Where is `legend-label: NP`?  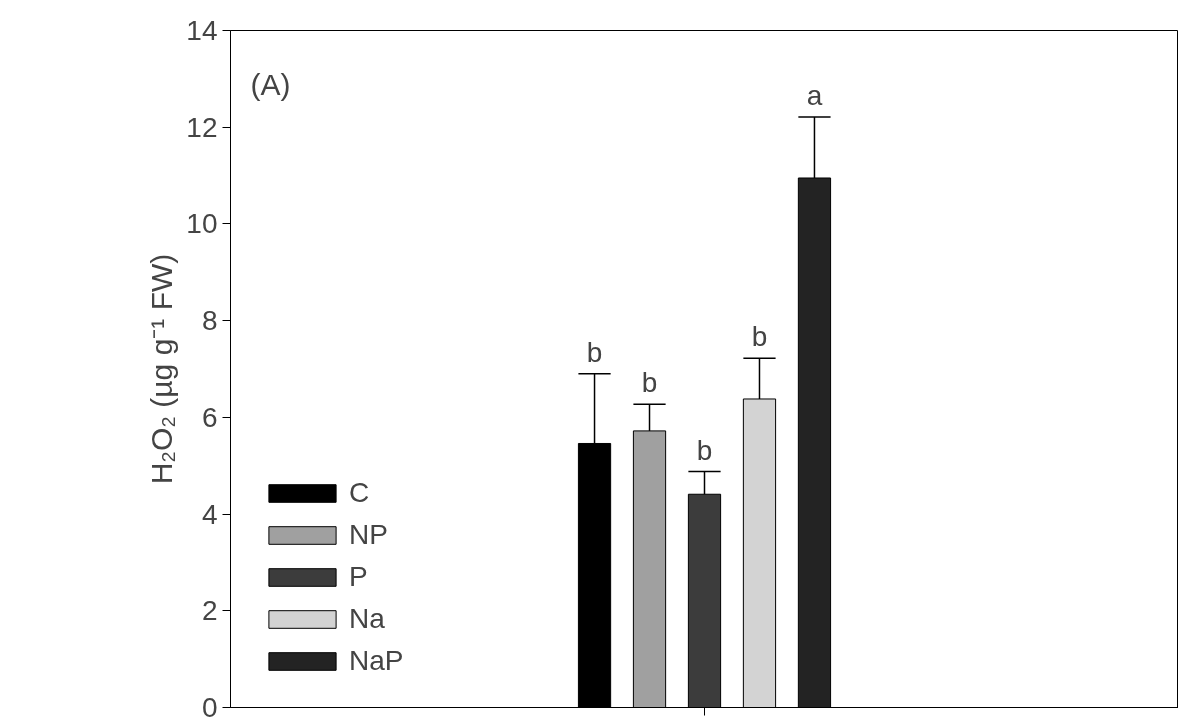 legend-label: NP is located at coordinates (368, 535).